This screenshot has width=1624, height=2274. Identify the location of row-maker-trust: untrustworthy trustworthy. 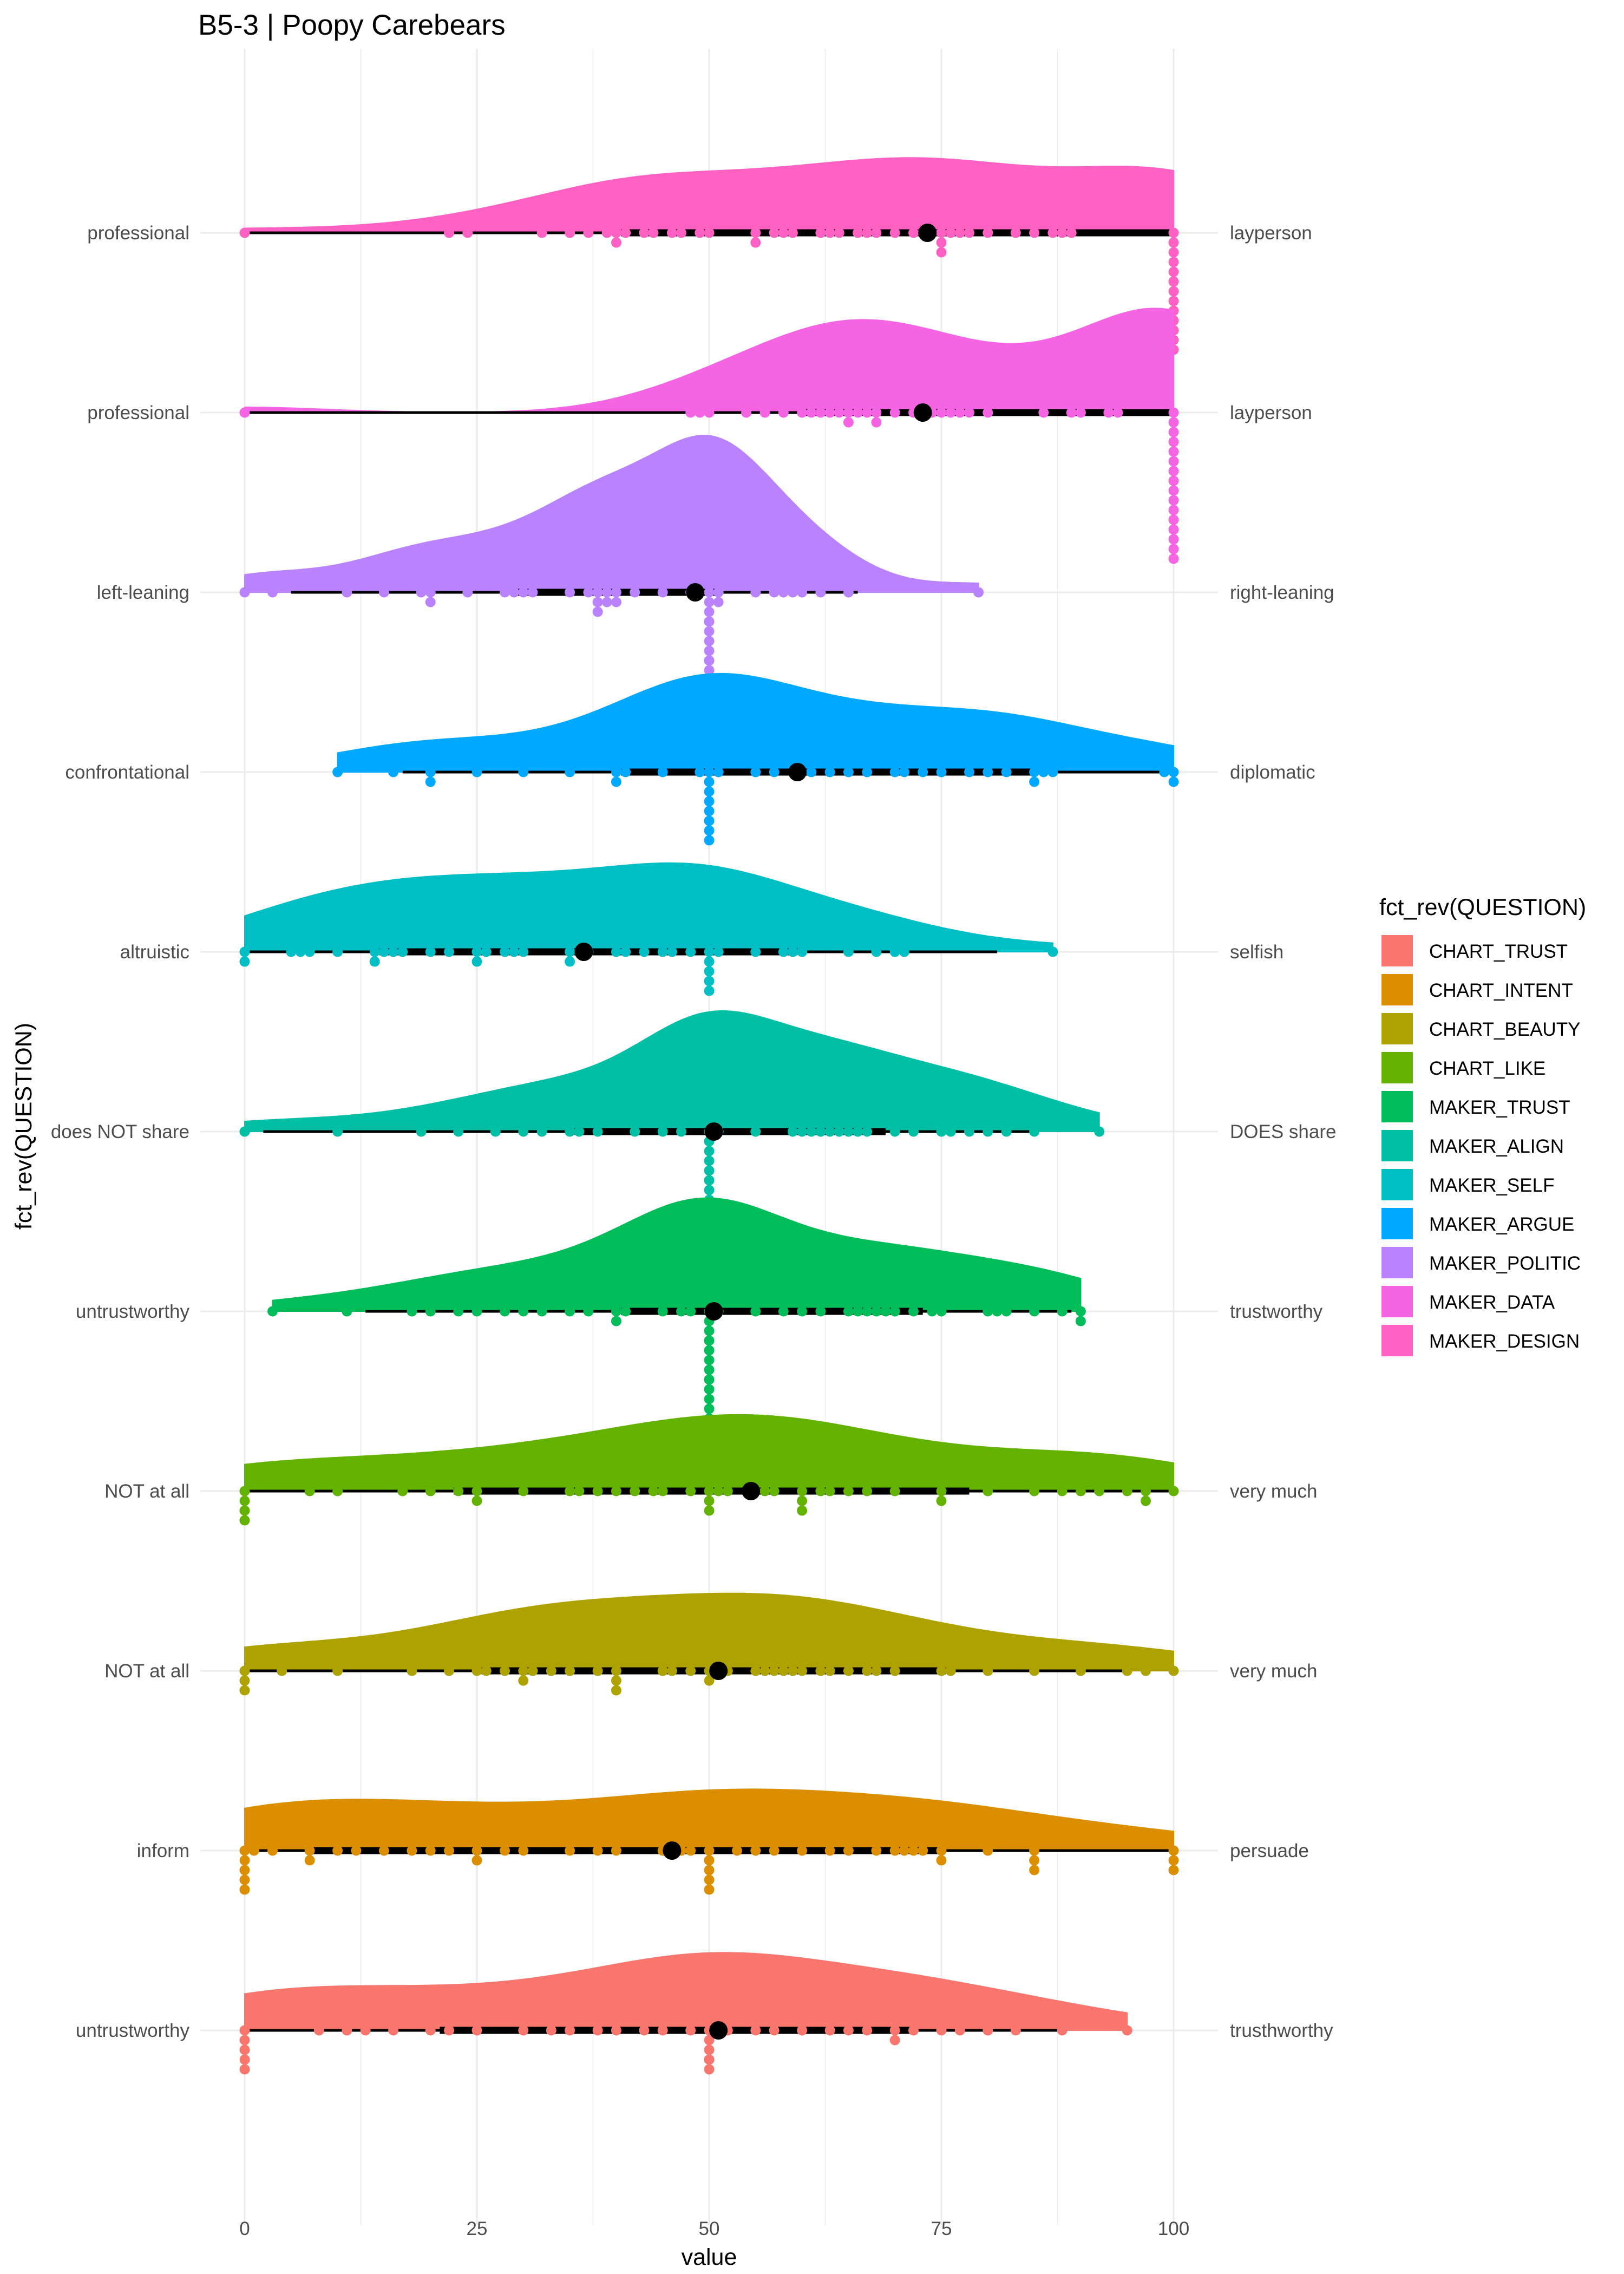
(699, 1311).